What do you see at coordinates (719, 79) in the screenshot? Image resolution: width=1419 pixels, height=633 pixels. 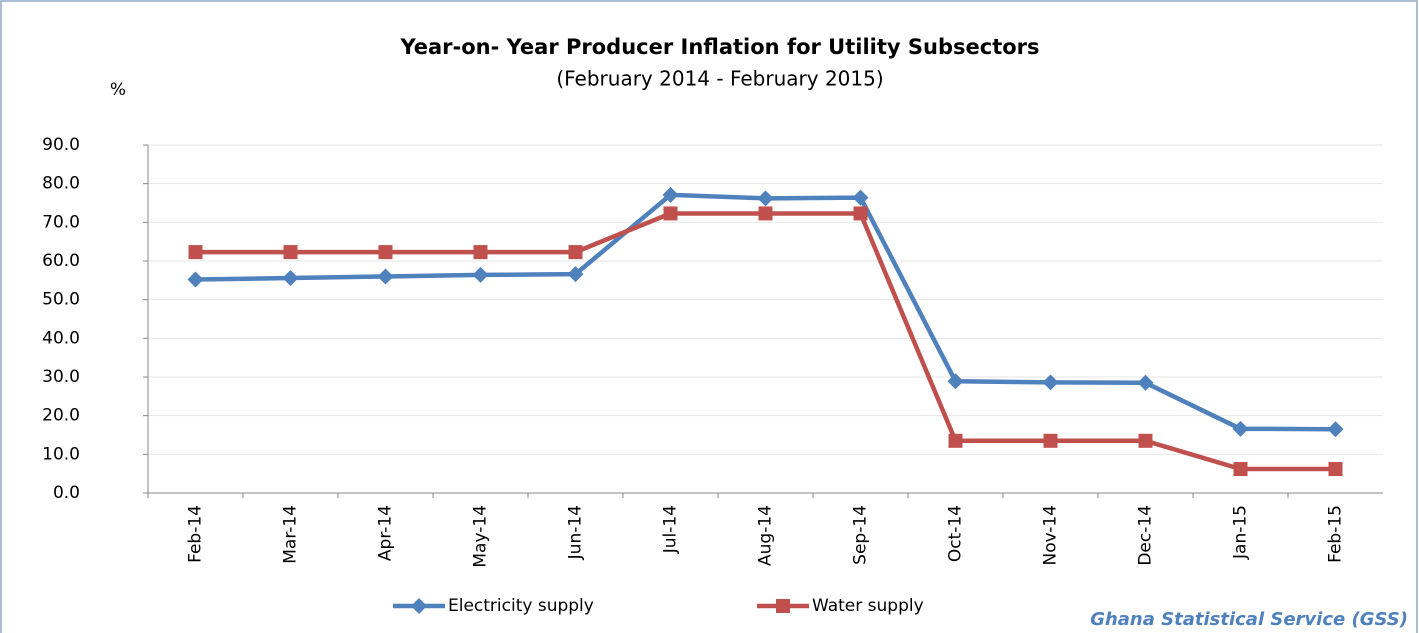 I see `chart-subtitle: (February 2014 - February 2015)` at bounding box center [719, 79].